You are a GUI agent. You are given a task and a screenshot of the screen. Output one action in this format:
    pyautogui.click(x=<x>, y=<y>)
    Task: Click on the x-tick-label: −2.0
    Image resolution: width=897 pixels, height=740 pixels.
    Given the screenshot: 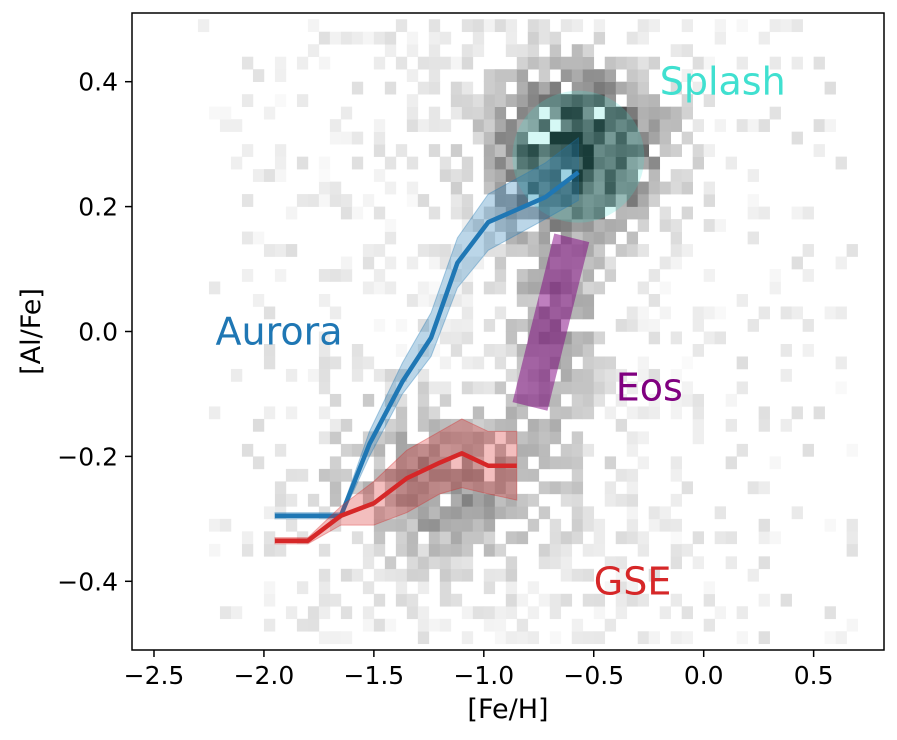 What is the action you would take?
    pyautogui.click(x=264, y=675)
    